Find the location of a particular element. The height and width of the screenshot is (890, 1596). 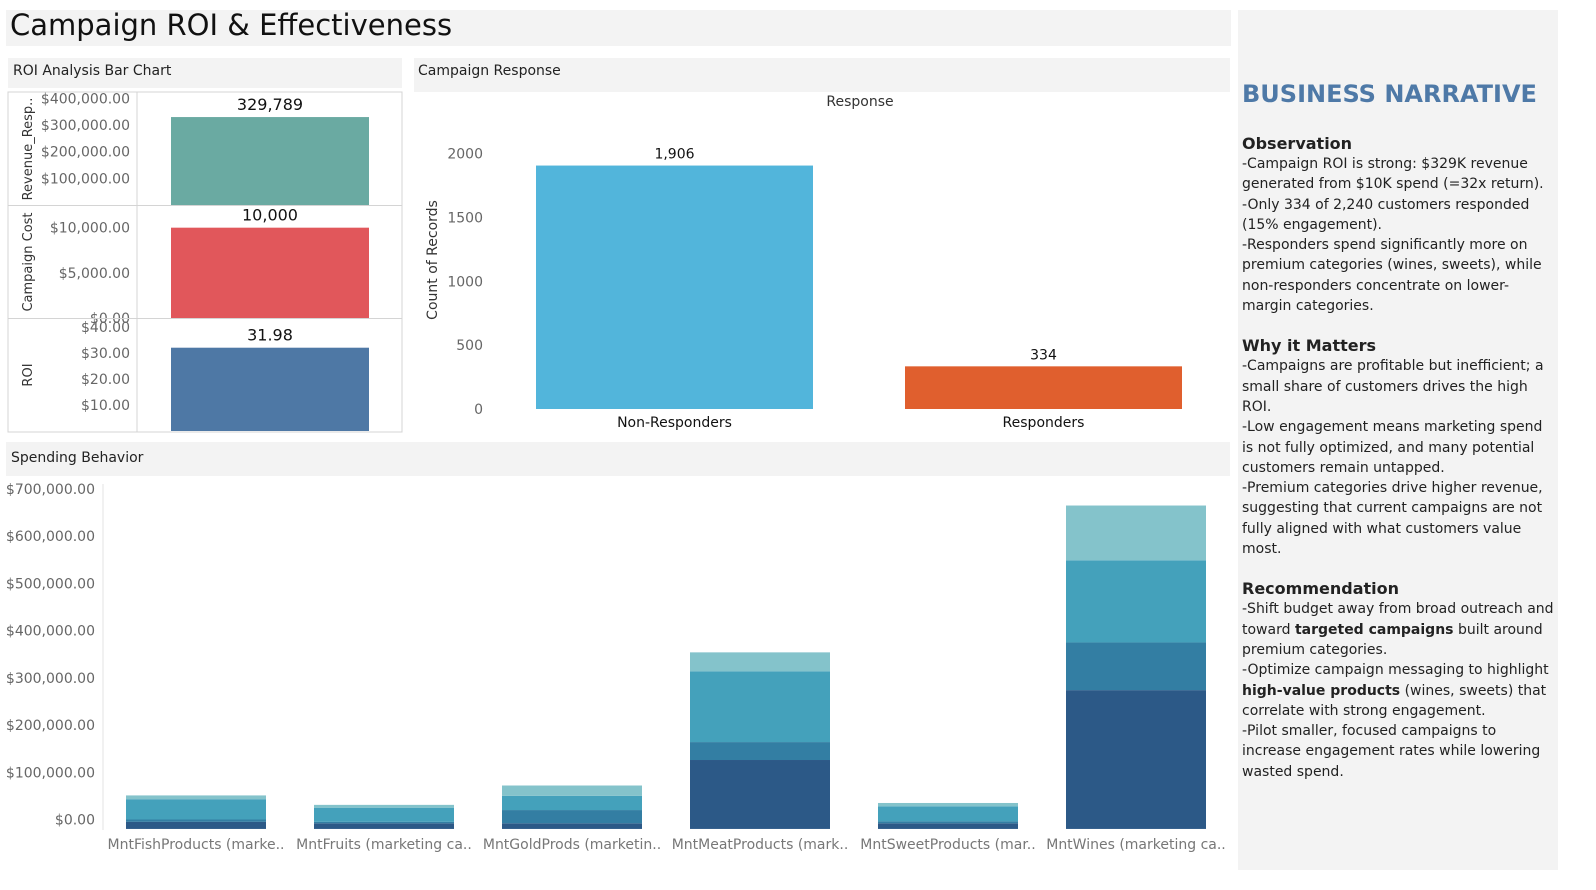

spending-tick-label: $500,000.00 is located at coordinates (50, 584).